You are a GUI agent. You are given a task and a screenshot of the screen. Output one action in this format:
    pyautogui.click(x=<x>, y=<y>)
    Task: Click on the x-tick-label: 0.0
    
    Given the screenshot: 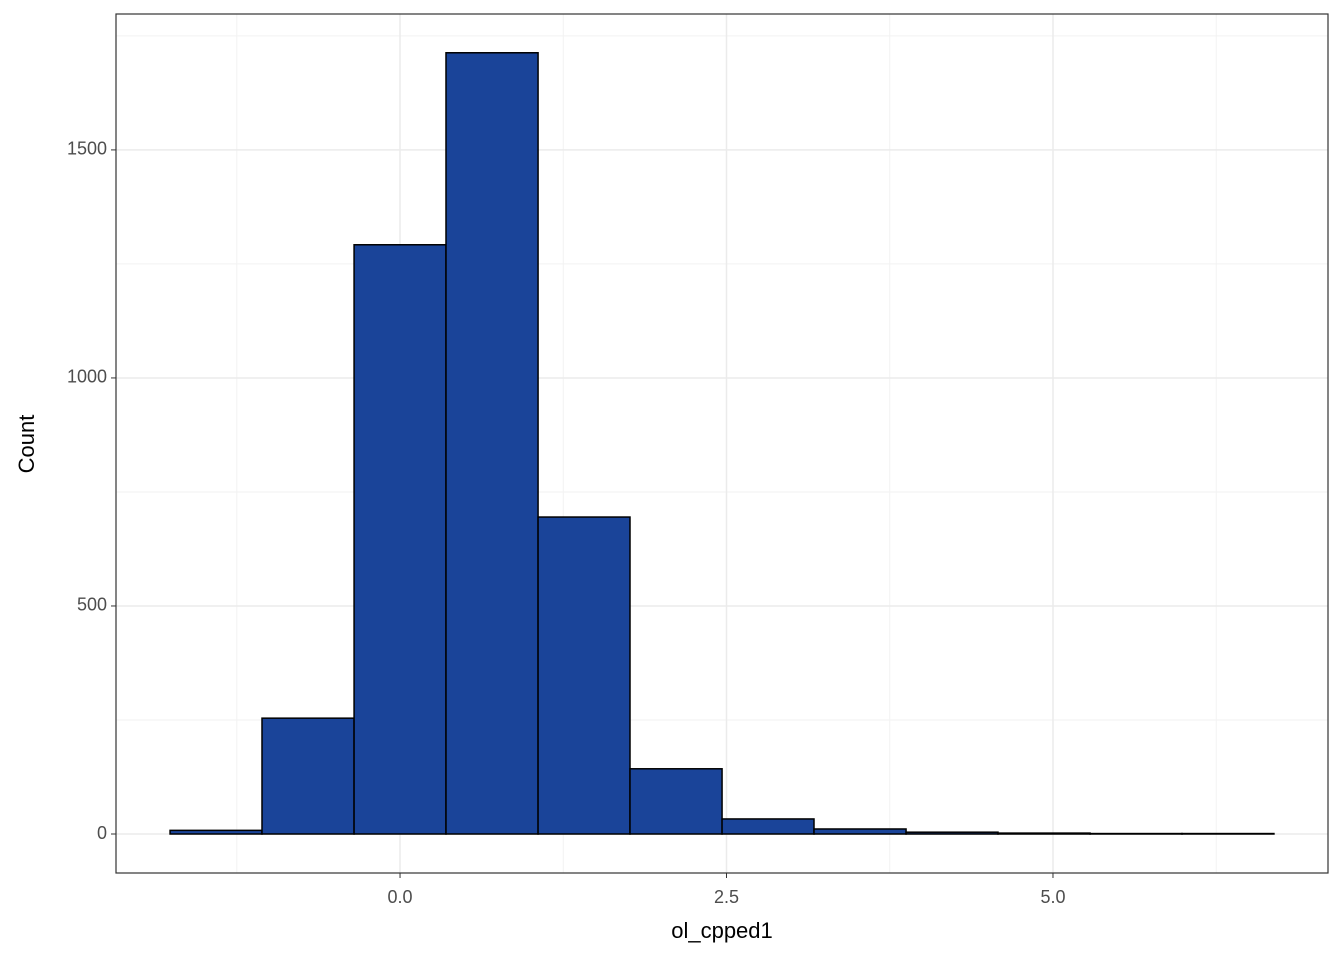 What is the action you would take?
    pyautogui.click(x=400, y=897)
    